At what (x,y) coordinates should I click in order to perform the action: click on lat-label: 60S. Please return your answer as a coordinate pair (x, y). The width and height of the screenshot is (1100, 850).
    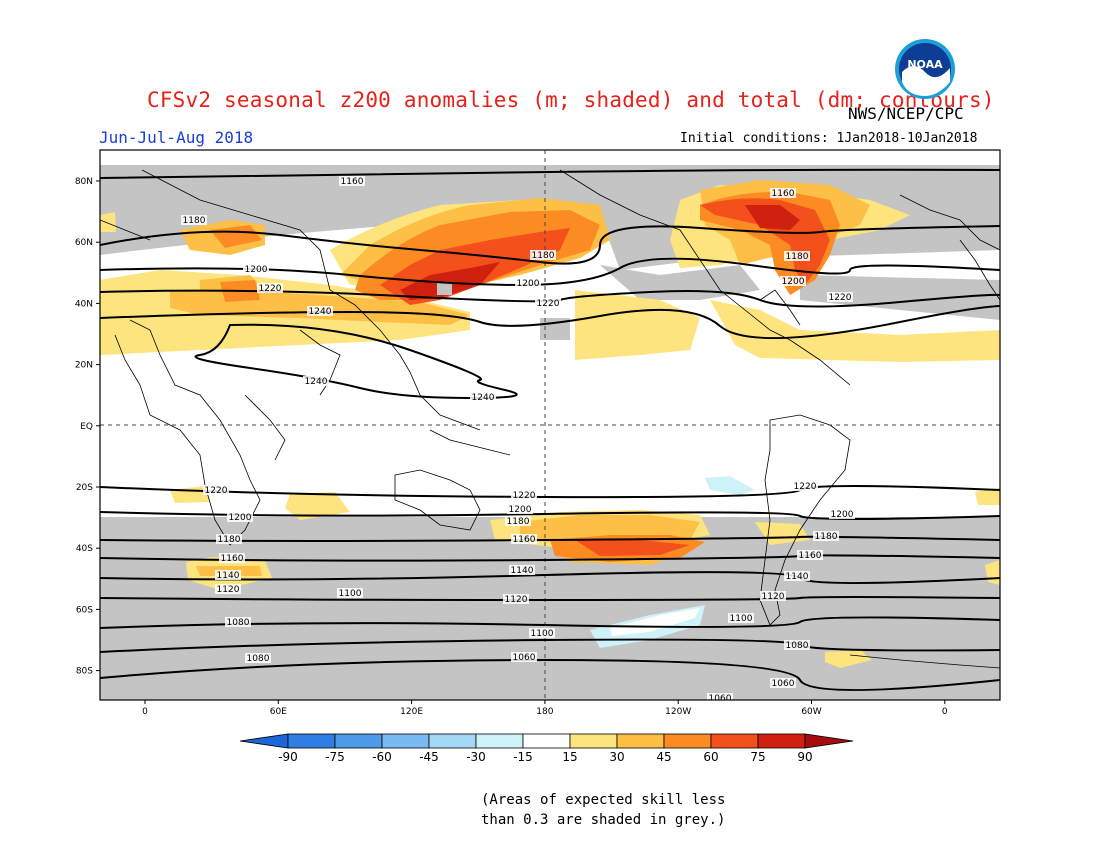
    Looking at the image, I should click on (84, 610).